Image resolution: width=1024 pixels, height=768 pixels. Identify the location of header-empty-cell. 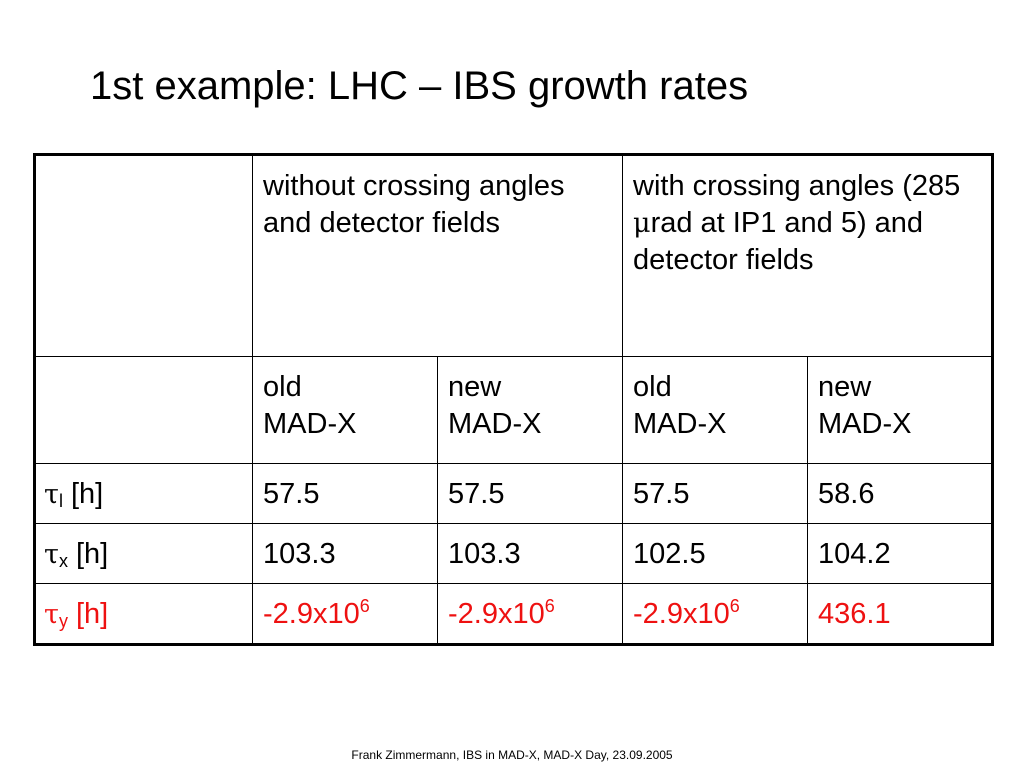
(143, 255).